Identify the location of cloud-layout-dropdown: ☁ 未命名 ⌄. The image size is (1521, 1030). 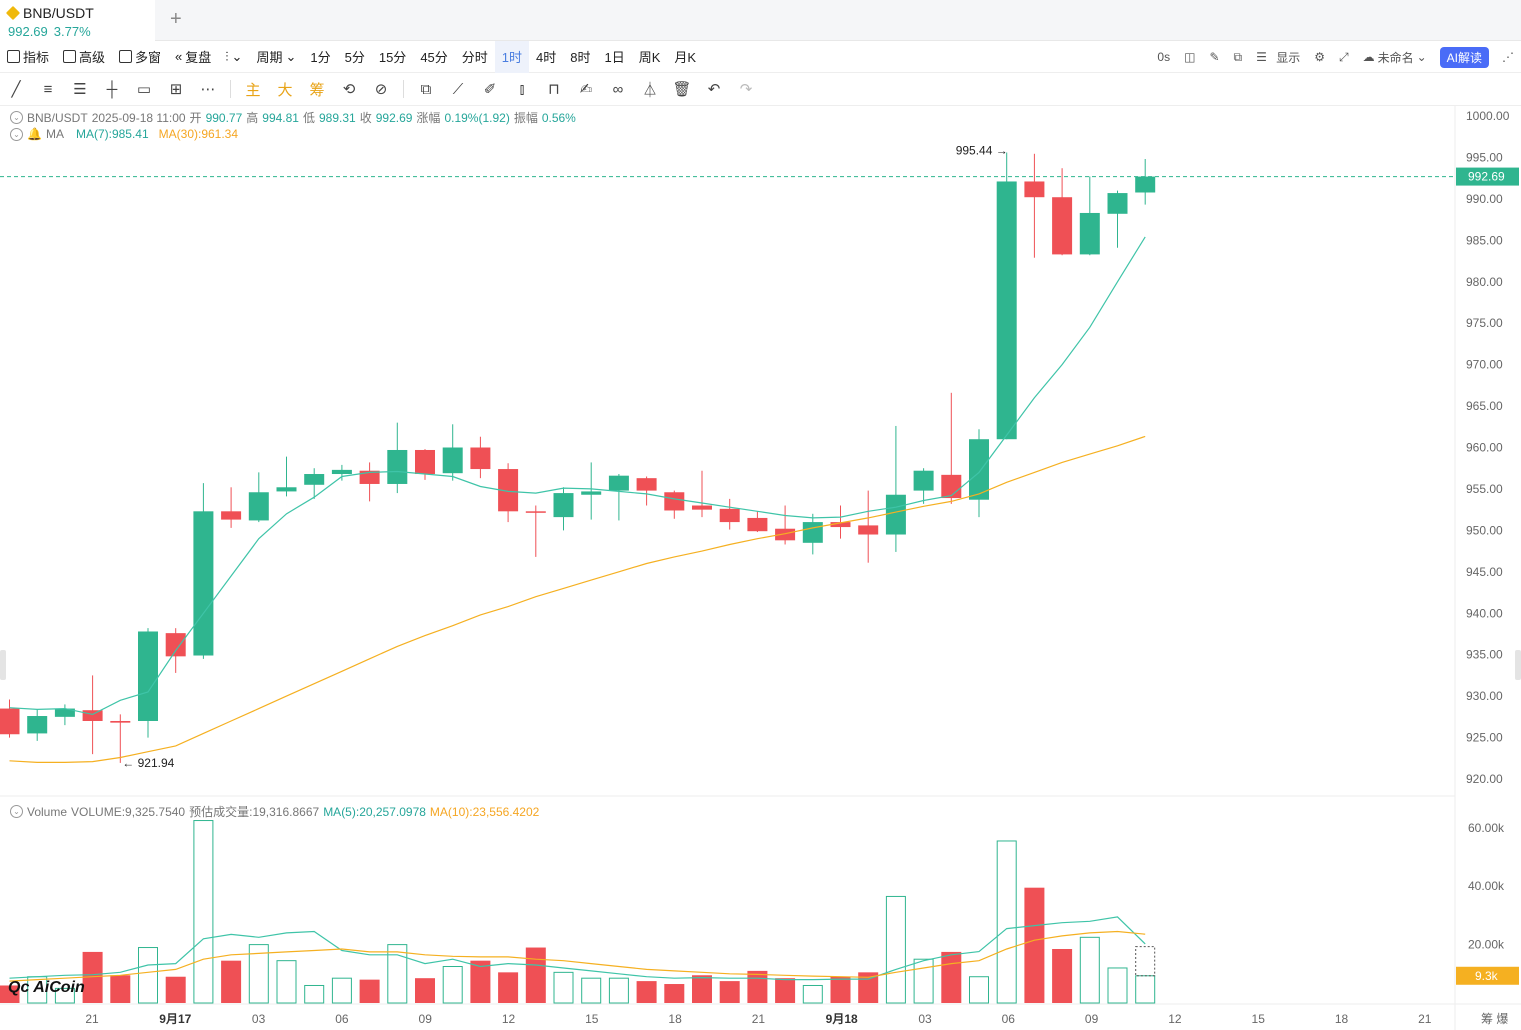
(1395, 57).